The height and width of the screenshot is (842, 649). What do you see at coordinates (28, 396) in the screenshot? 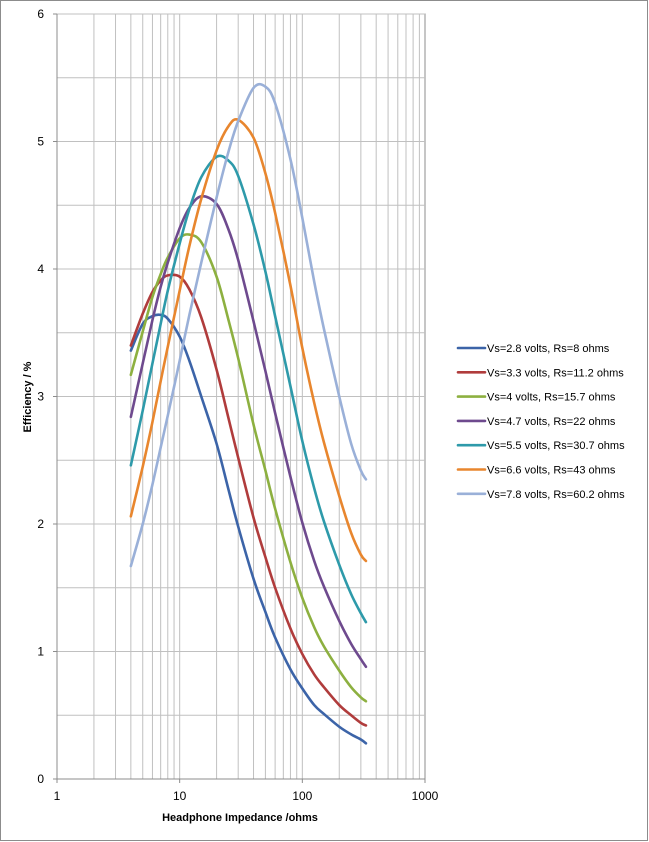
I see `y-axis-title: Efficiency / %` at bounding box center [28, 396].